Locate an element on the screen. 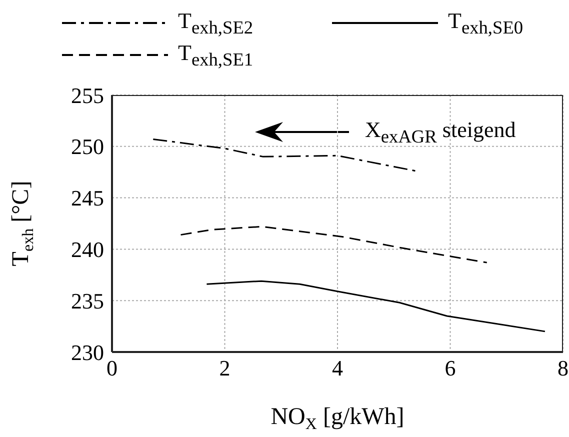  annotation: X$_{exAGR}$ steigend is located at coordinates (440, 132).